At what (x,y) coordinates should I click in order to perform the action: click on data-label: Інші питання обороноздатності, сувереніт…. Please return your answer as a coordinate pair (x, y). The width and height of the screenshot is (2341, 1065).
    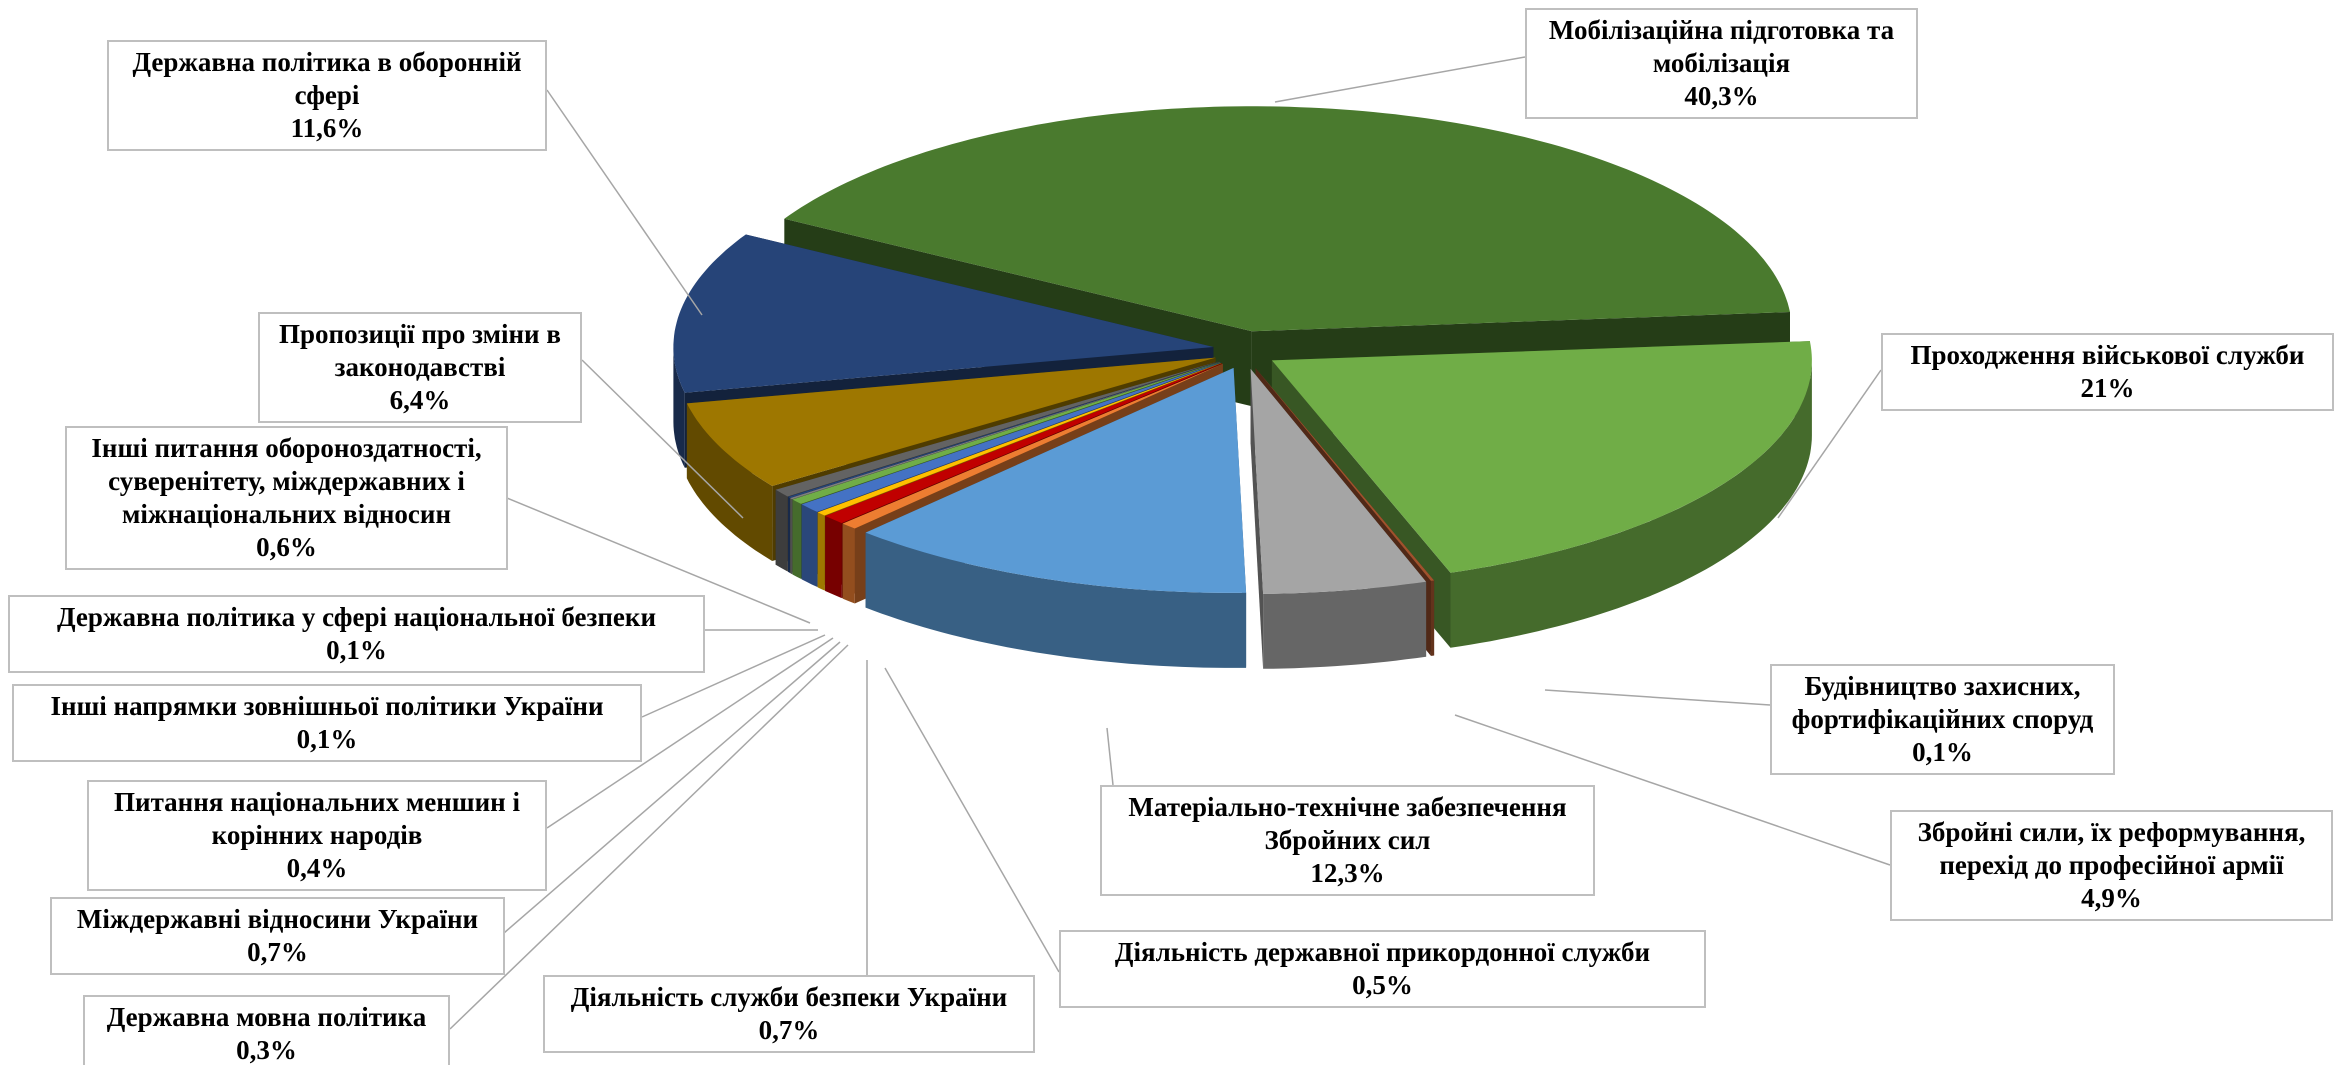
    Looking at the image, I should click on (286, 498).